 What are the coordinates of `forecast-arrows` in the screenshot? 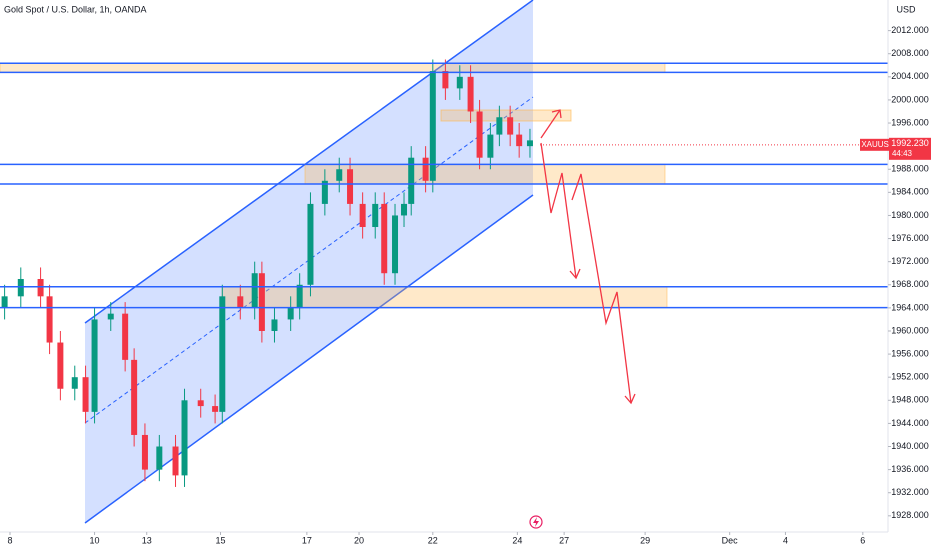 It's located at (588, 257).